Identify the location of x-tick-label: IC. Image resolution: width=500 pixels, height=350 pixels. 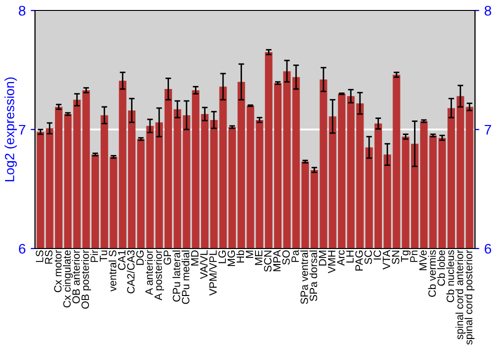
(378, 255).